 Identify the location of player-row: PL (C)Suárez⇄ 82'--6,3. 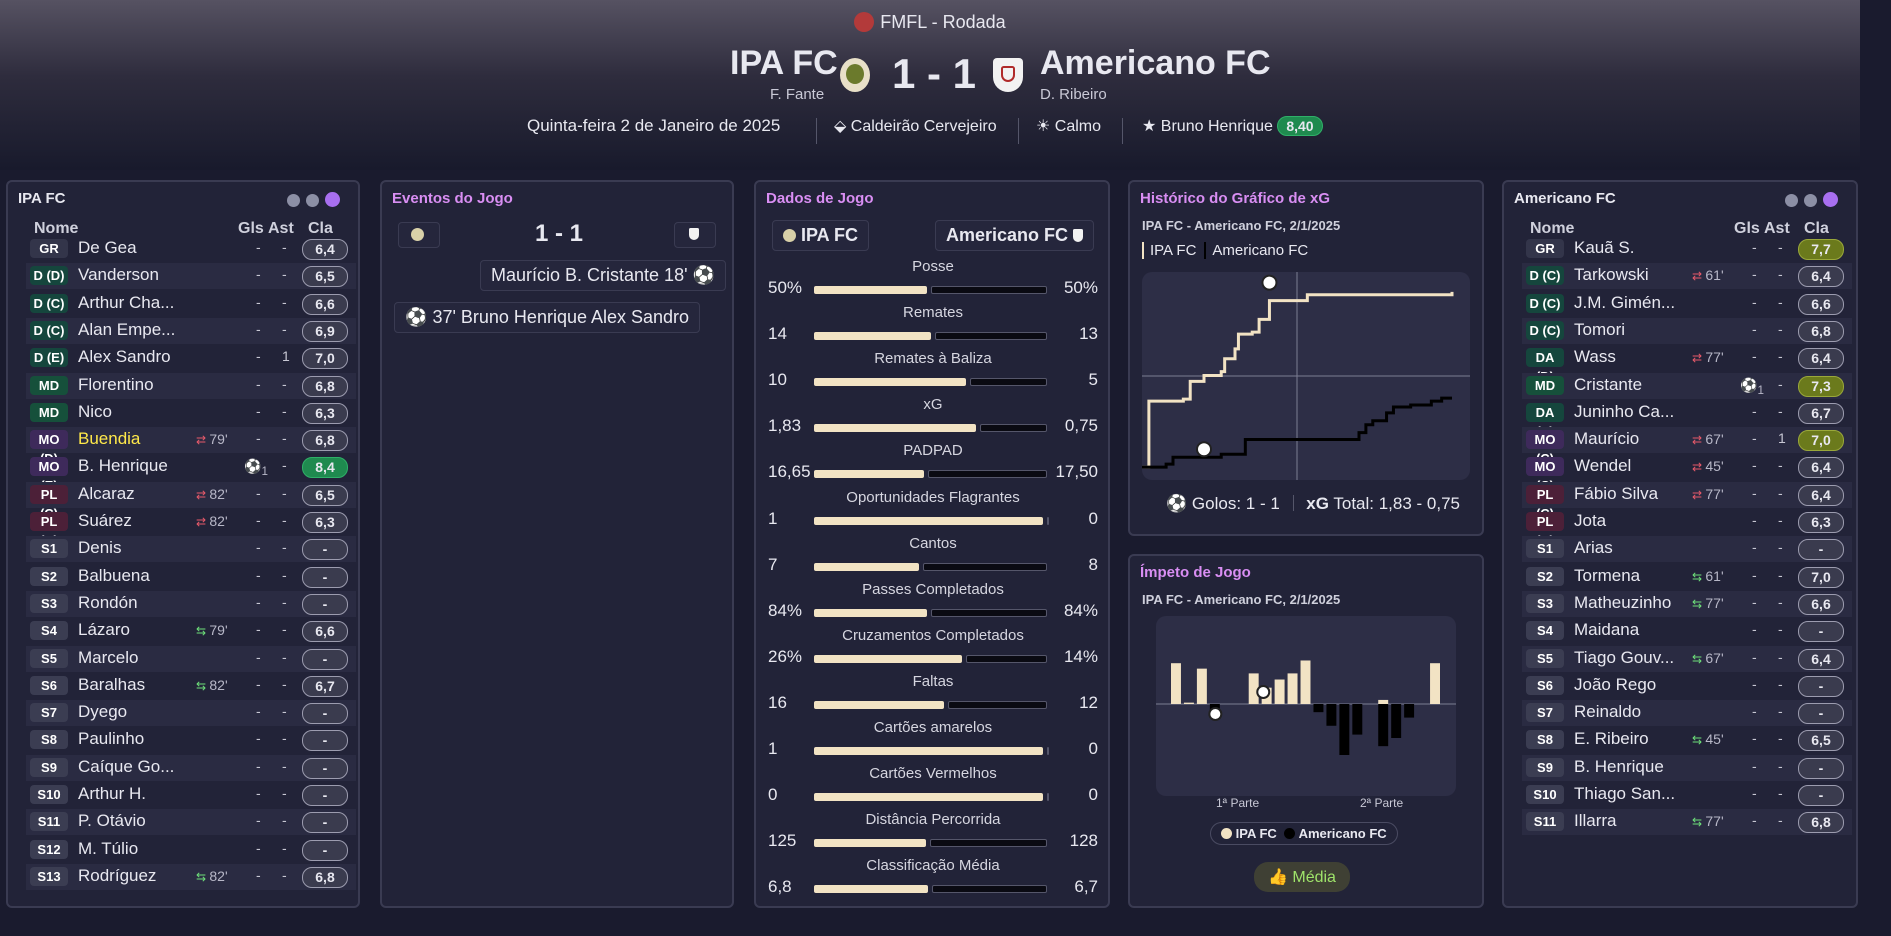
(191, 528).